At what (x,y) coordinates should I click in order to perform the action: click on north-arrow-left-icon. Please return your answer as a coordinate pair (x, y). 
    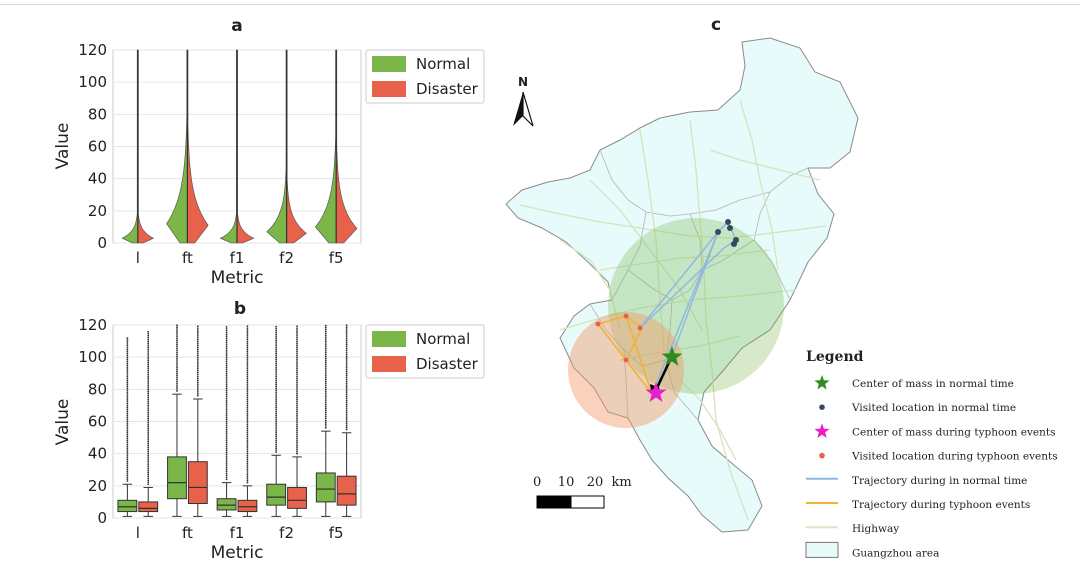
    Looking at the image, I should click on (518, 109).